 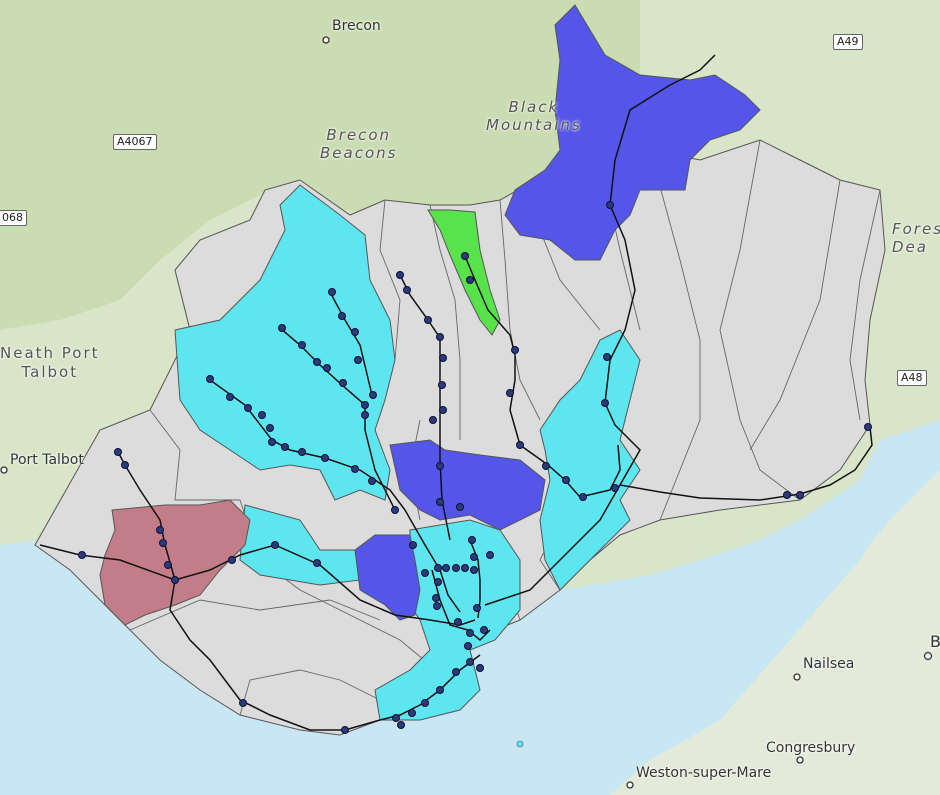 What do you see at coordinates (285, 342) in the screenshot?
I see `area-cyan-valleys` at bounding box center [285, 342].